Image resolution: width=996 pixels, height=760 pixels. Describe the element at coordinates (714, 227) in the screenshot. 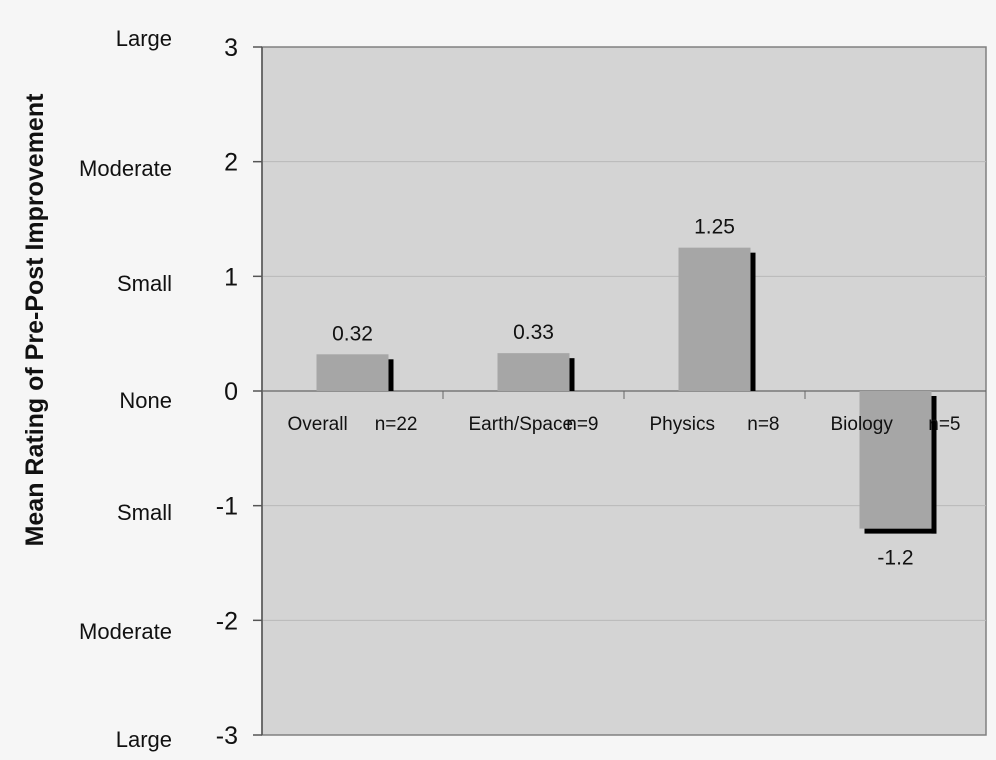

I see `value-label: 1.25` at that location.